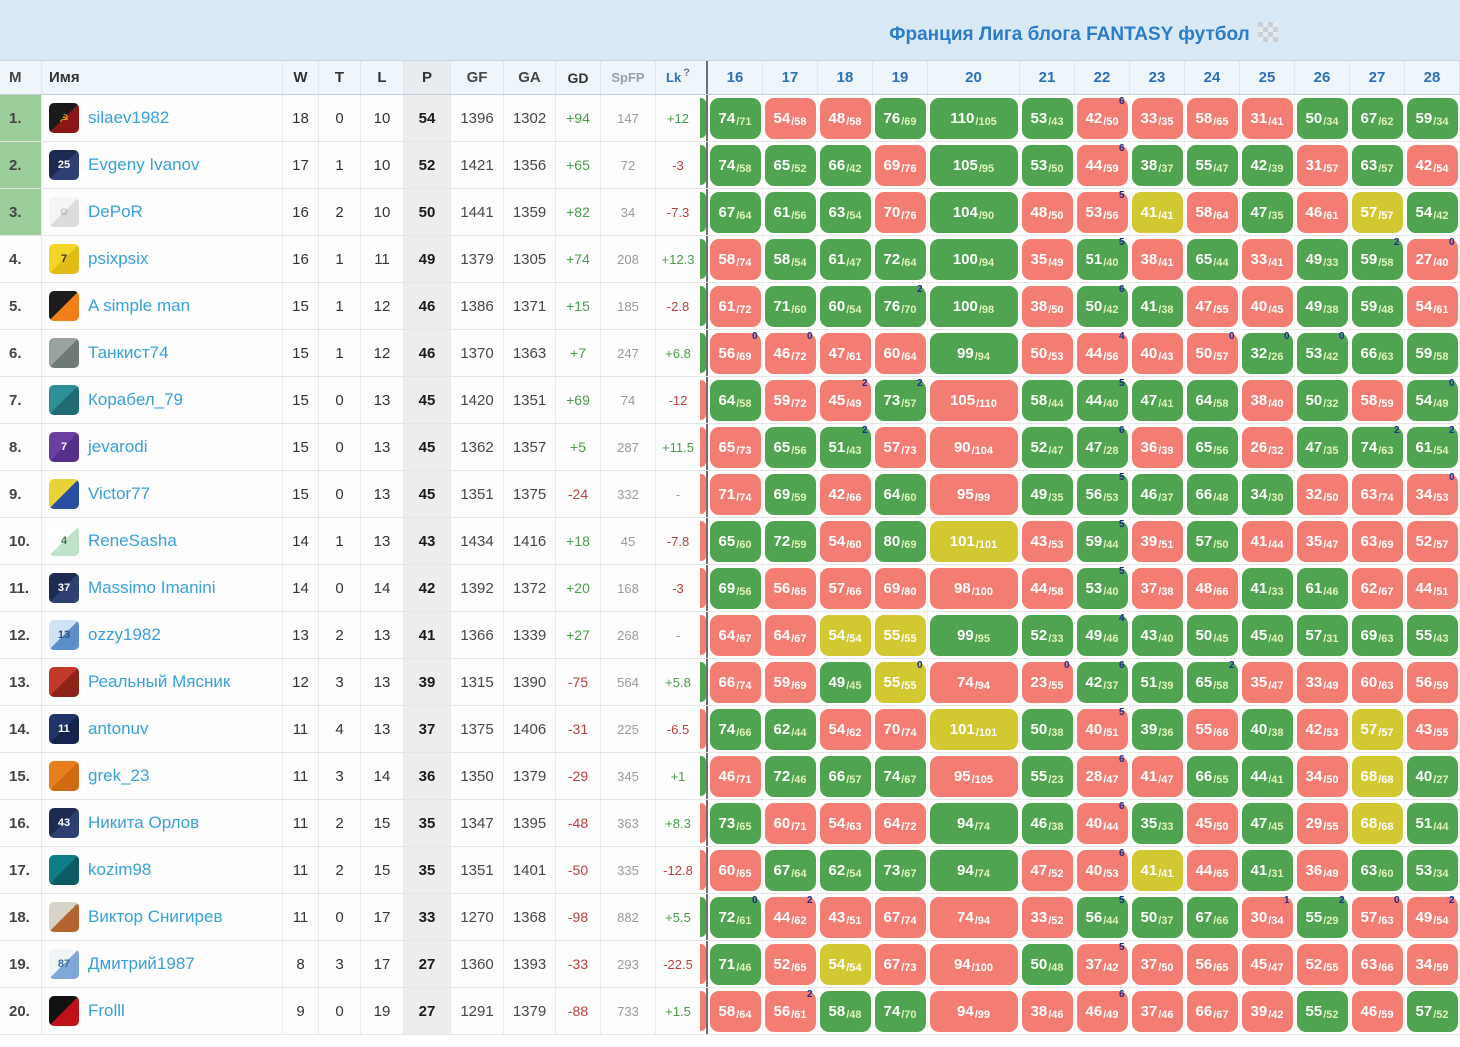  I want to click on matchup-score-cell: 42/39, so click(1267, 165).